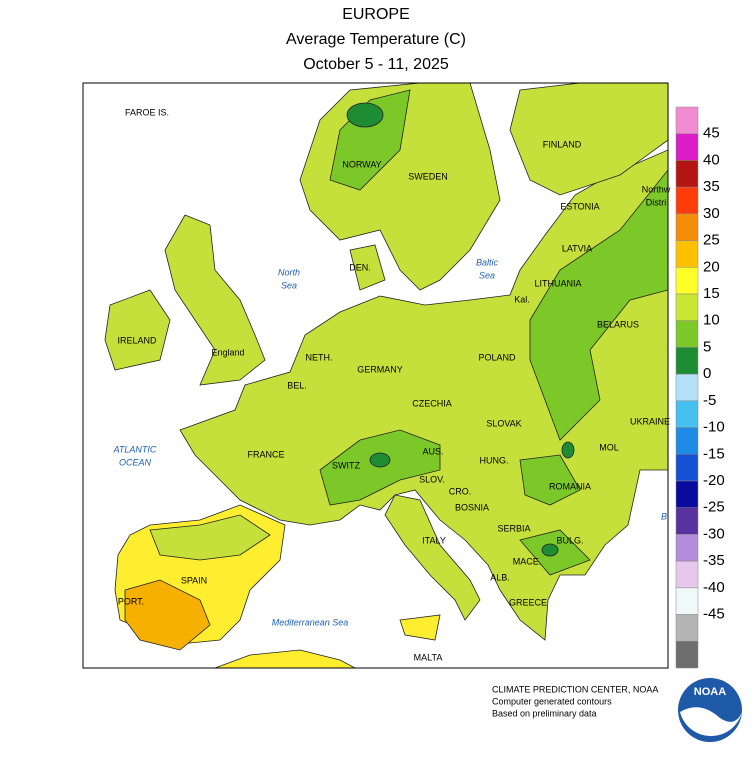  I want to click on map-label: DEN., so click(360, 267).